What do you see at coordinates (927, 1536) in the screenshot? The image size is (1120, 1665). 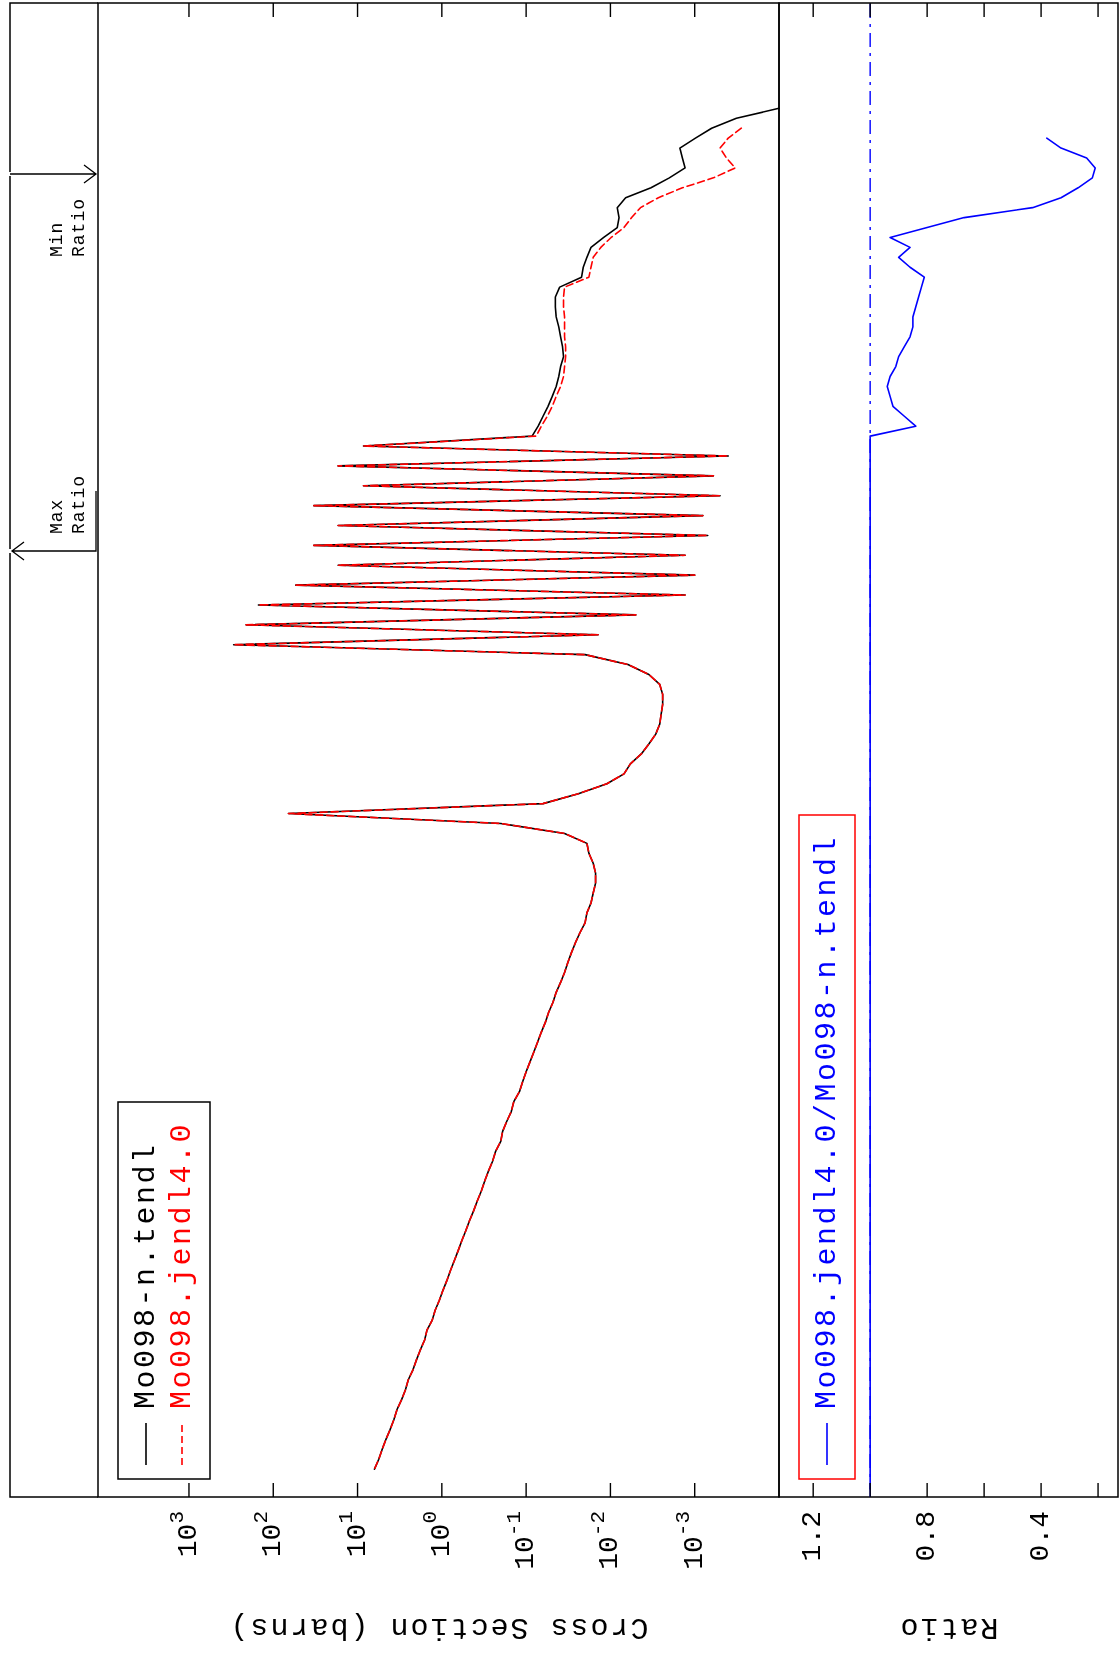 I see `x-tick-label: 0.8` at bounding box center [927, 1536].